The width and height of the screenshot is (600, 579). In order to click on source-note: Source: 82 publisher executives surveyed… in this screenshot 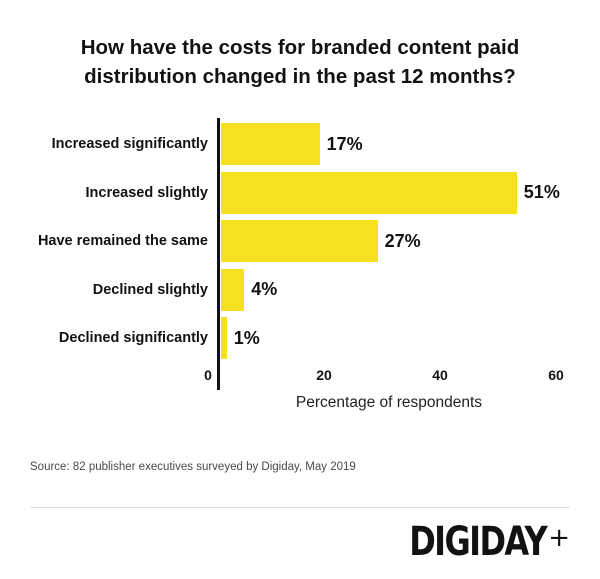, I will do `click(193, 467)`.